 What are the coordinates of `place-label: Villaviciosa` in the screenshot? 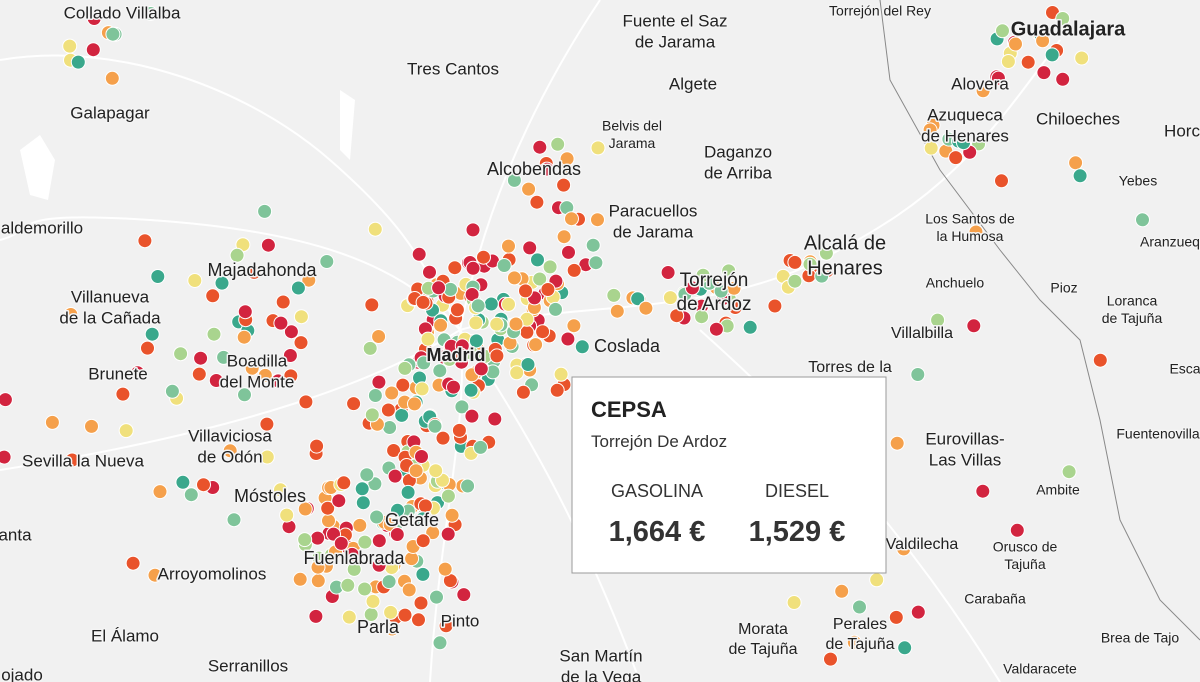 It's located at (230, 435).